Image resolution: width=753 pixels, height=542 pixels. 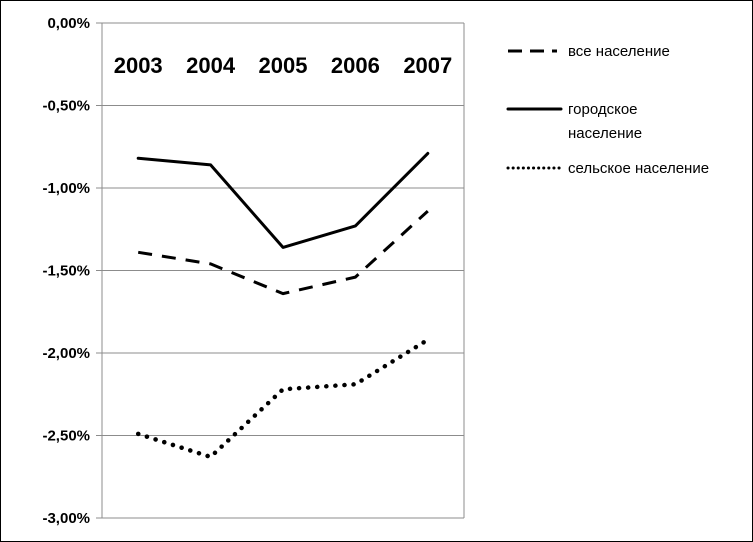 I want to click on category-label: 2006, so click(x=355, y=65).